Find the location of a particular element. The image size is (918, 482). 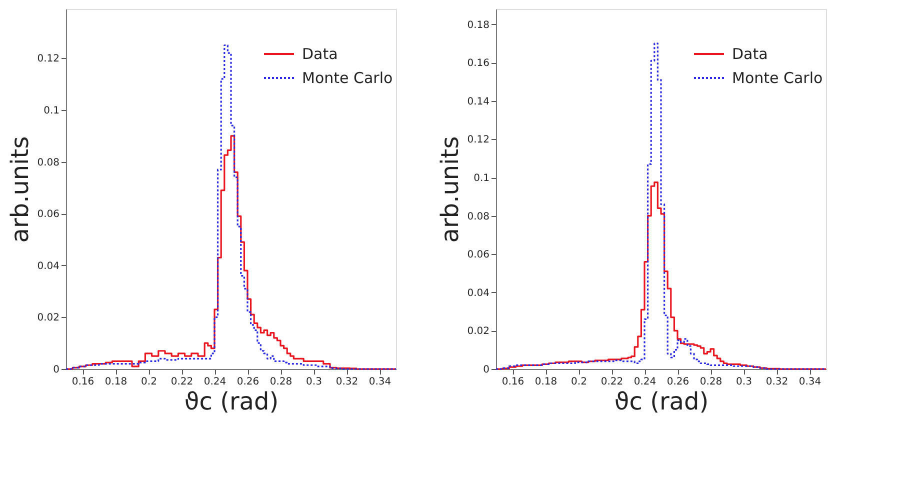

y-tick-label: 0.18 is located at coordinates (478, 25).